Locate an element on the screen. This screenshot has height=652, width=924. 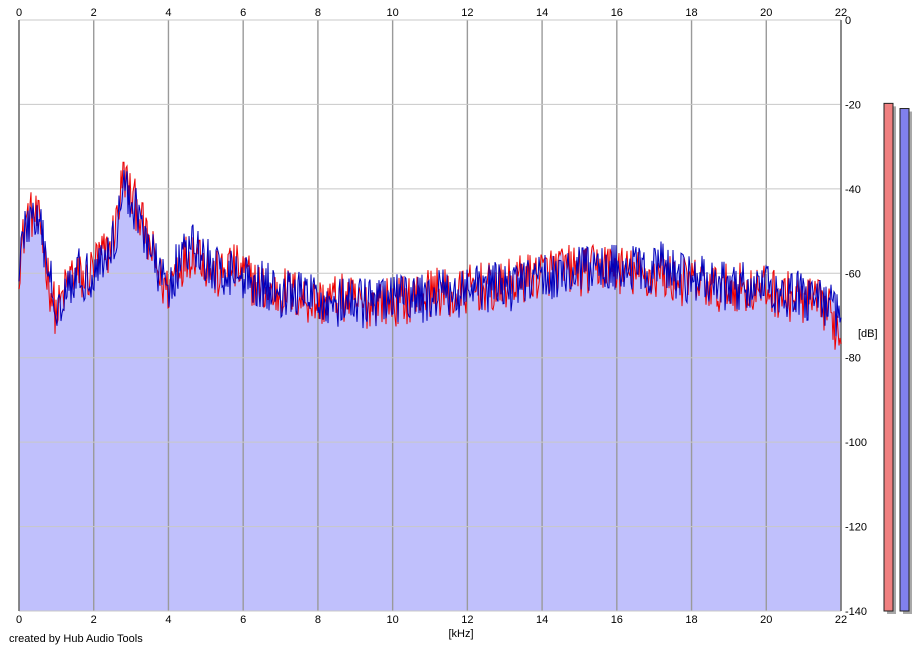
x-tick-label-bottom: 12 is located at coordinates (467, 620).